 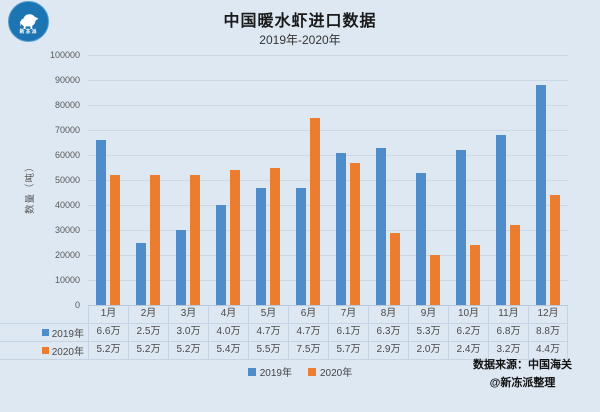 What do you see at coordinates (315, 211) in the screenshot?
I see `bar-2020年-6月` at bounding box center [315, 211].